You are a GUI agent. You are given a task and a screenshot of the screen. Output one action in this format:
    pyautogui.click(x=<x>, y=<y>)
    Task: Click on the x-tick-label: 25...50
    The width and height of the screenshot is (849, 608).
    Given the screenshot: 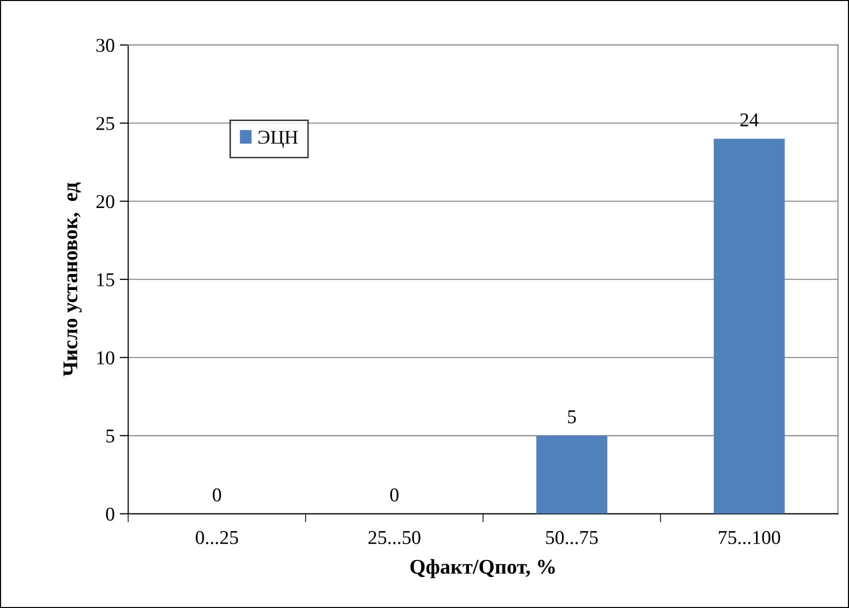 What is the action you would take?
    pyautogui.click(x=394, y=537)
    